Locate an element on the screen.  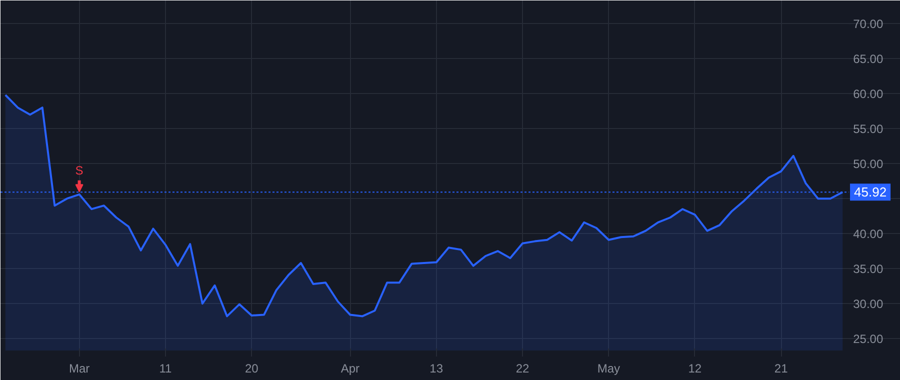
y-tick-label: 65.00 is located at coordinates (868, 59).